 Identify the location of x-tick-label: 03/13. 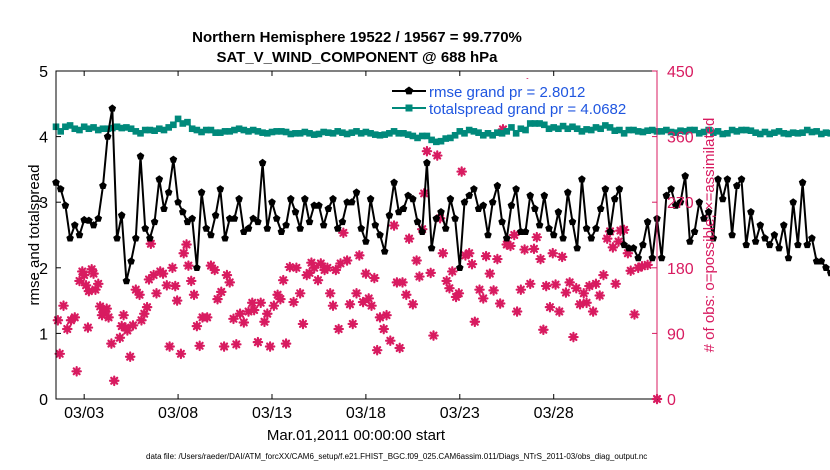
(272, 413).